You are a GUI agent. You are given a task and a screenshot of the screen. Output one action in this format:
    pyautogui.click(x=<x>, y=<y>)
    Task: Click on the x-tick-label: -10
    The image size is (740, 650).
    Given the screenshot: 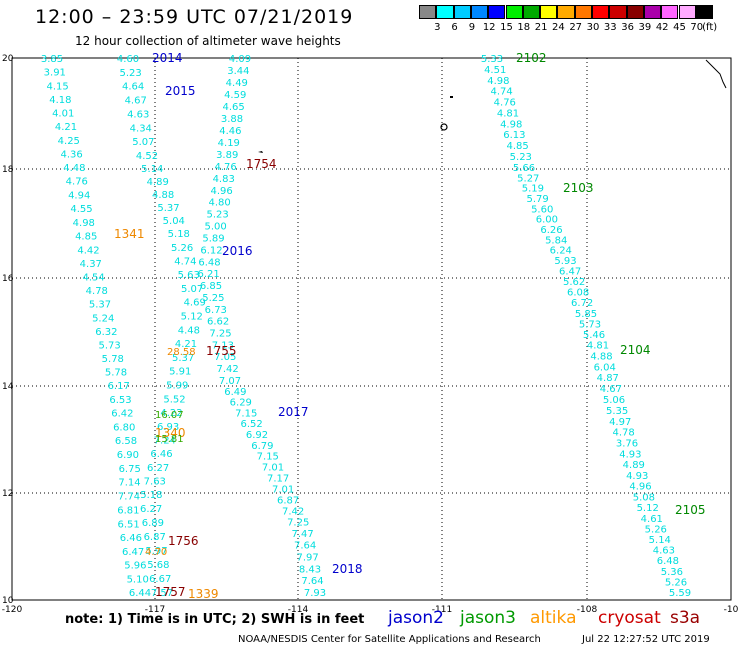 What is the action you would take?
    pyautogui.click(x=731, y=610)
    